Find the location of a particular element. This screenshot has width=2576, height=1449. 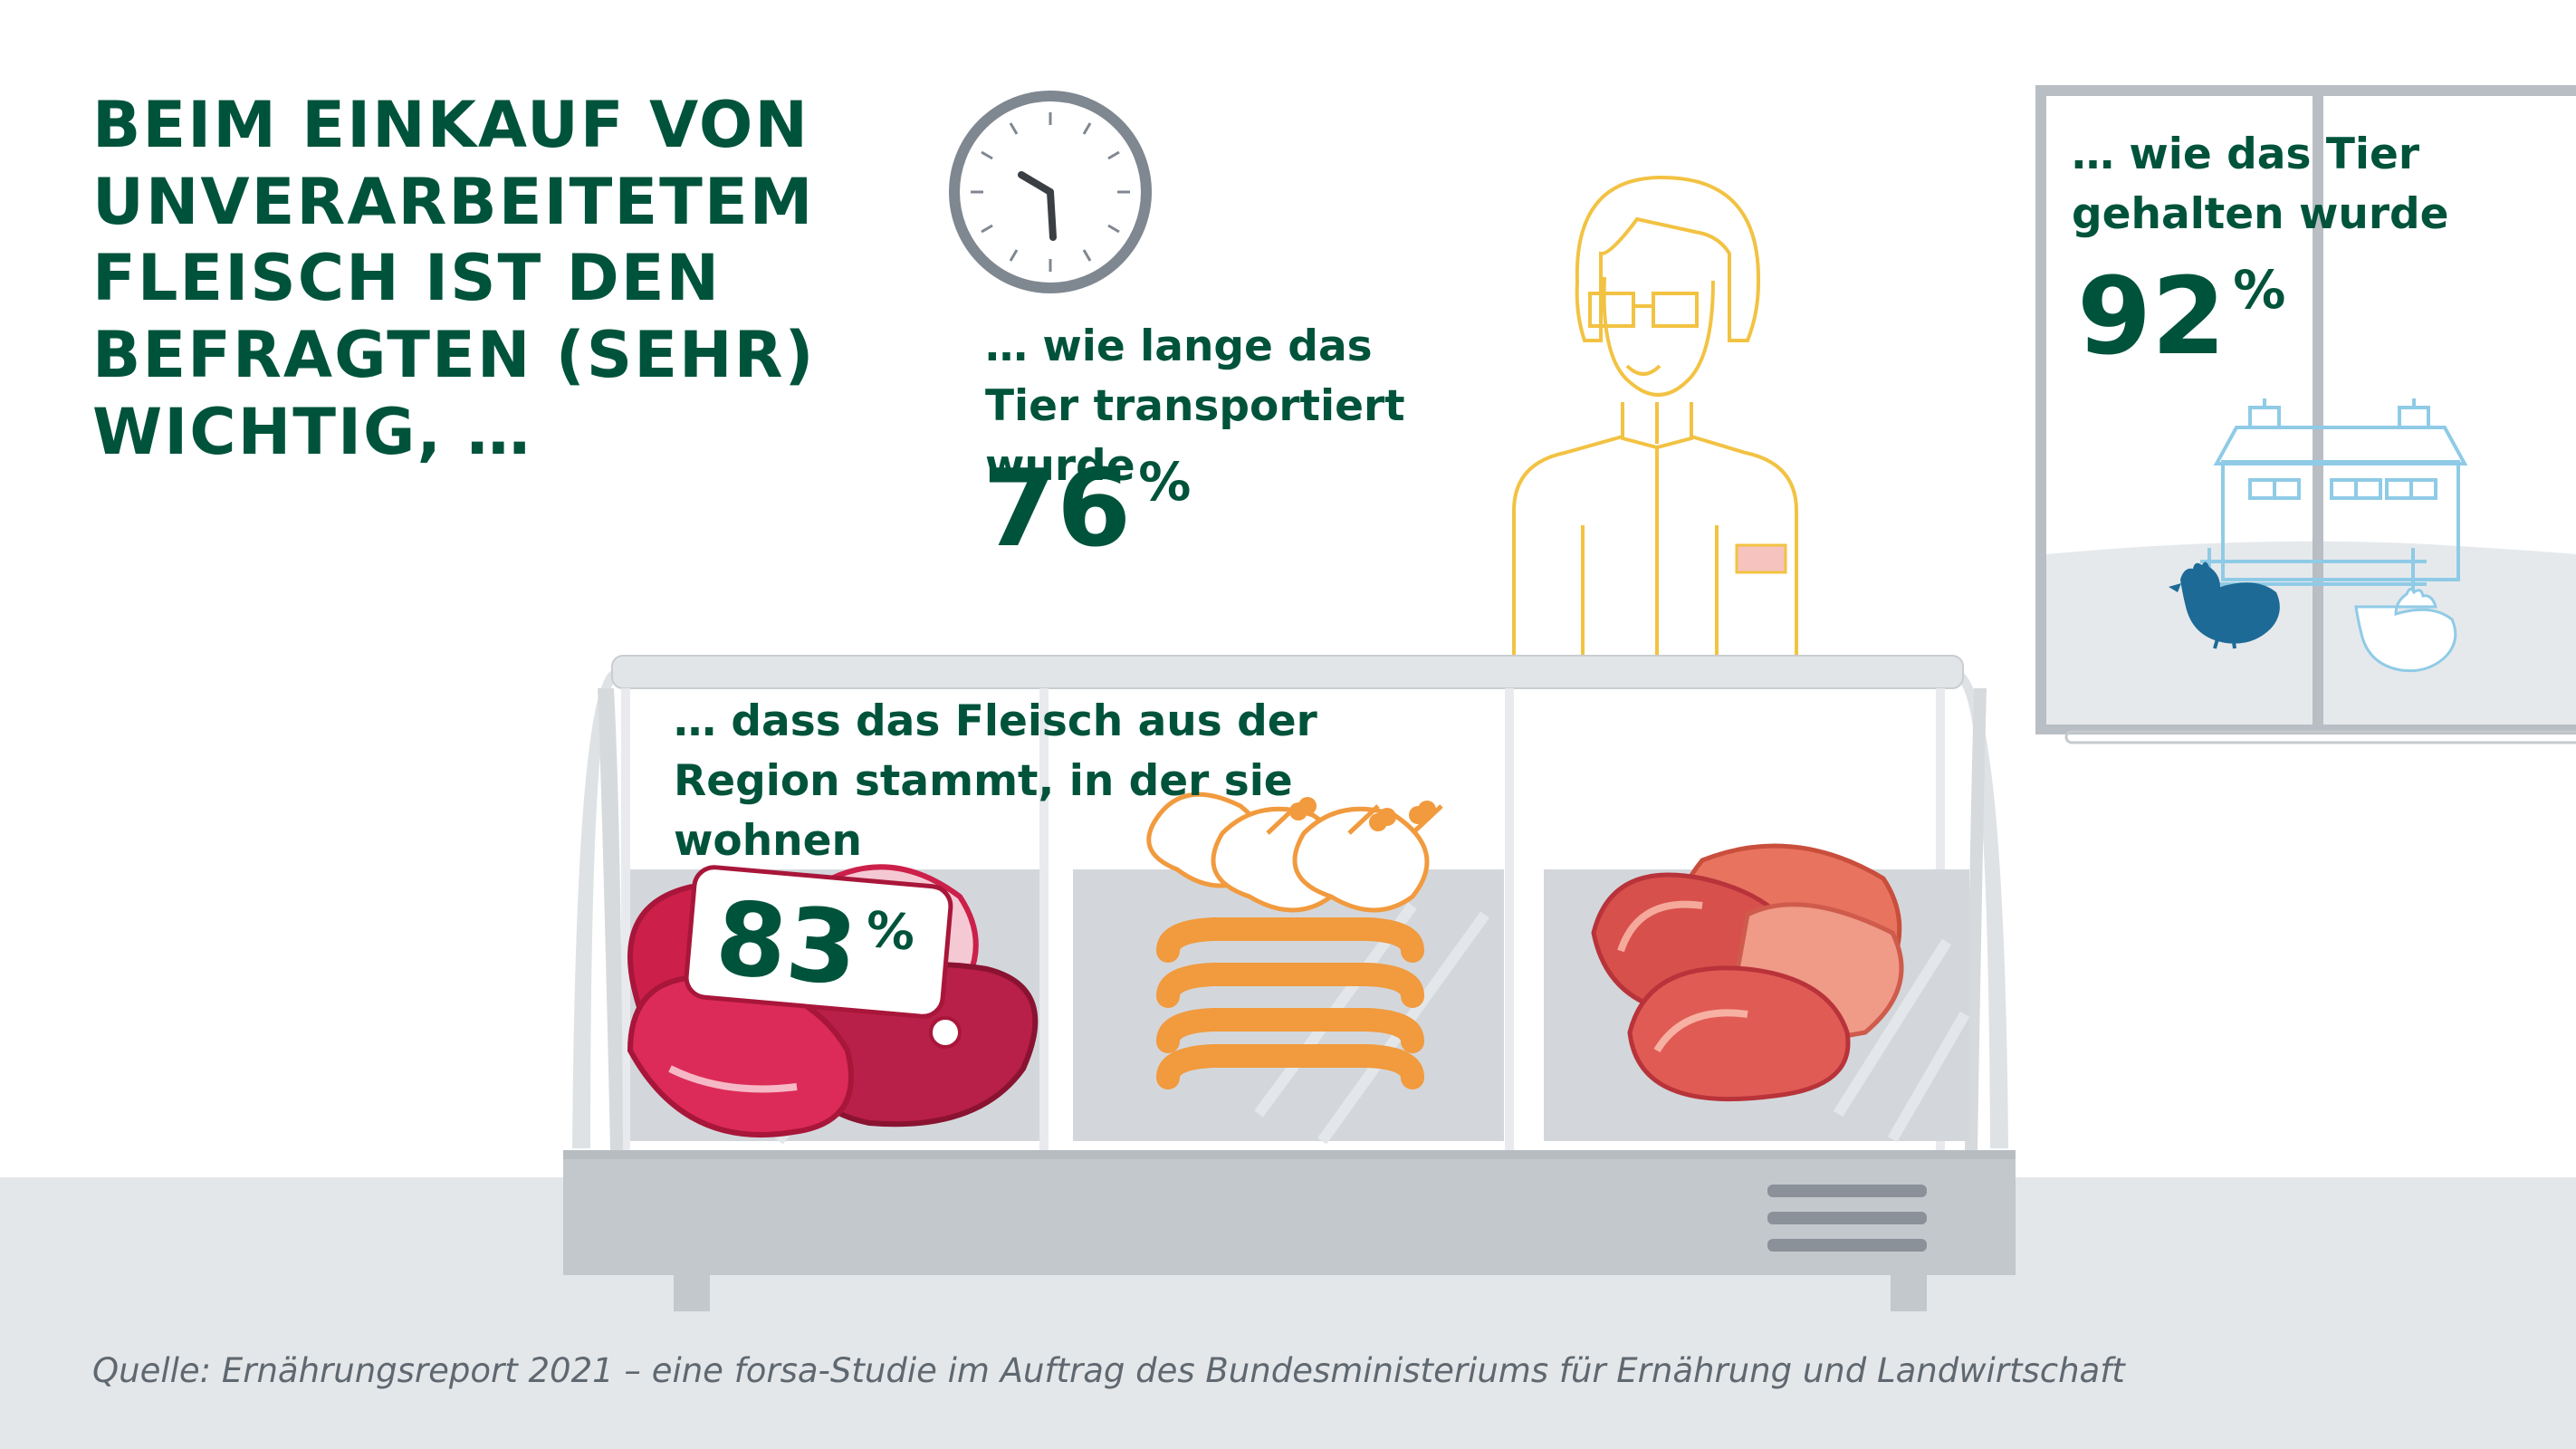

region-number: 83 is located at coordinates (787, 944).